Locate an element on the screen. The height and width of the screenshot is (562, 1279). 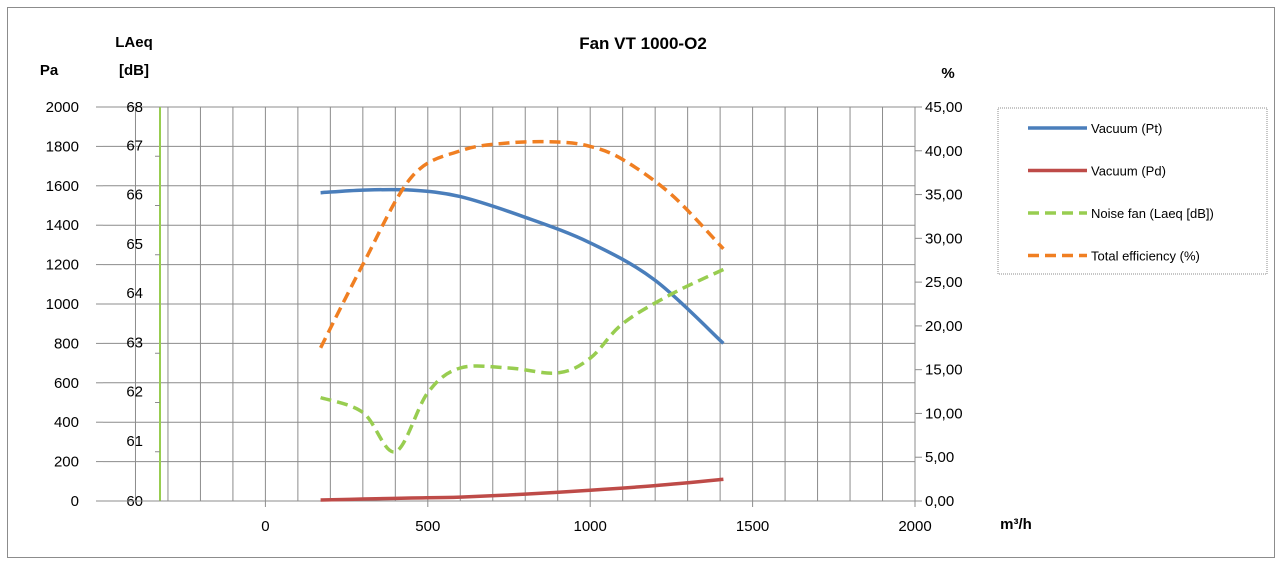
y-left2-tick-label: 63 is located at coordinates (134, 342).